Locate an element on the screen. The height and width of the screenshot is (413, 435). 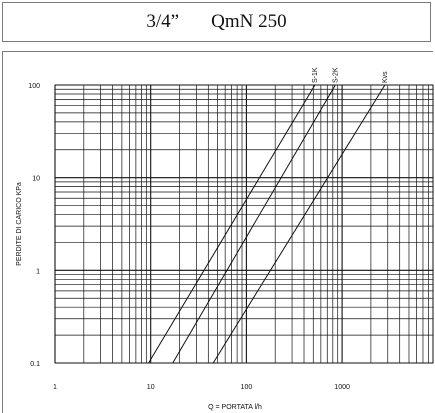
x-tick-label: 10 is located at coordinates (151, 387).